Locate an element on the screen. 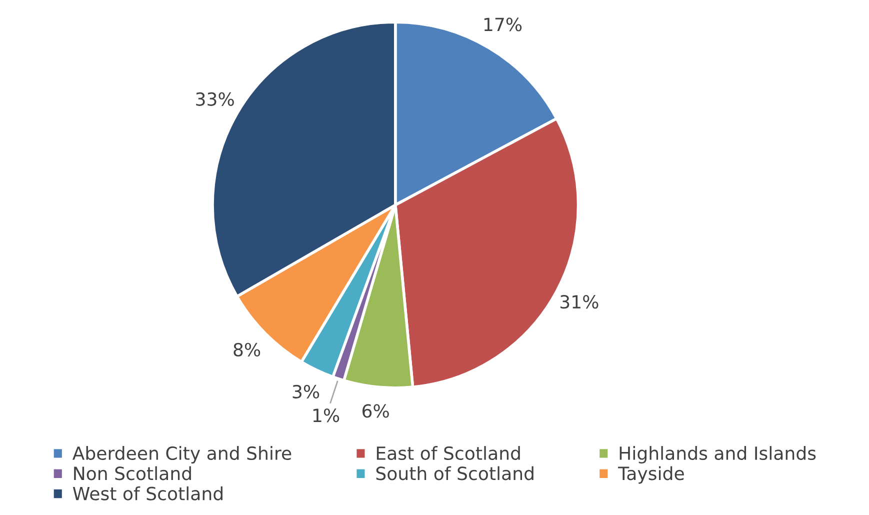 This screenshot has width=869, height=515. legend-label: Tayside is located at coordinates (651, 475).